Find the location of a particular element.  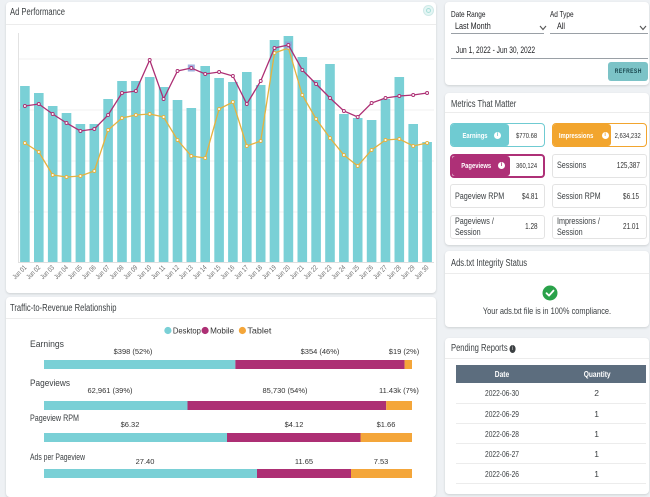

svg-text: Jun 26 is located at coordinates (366, 272).